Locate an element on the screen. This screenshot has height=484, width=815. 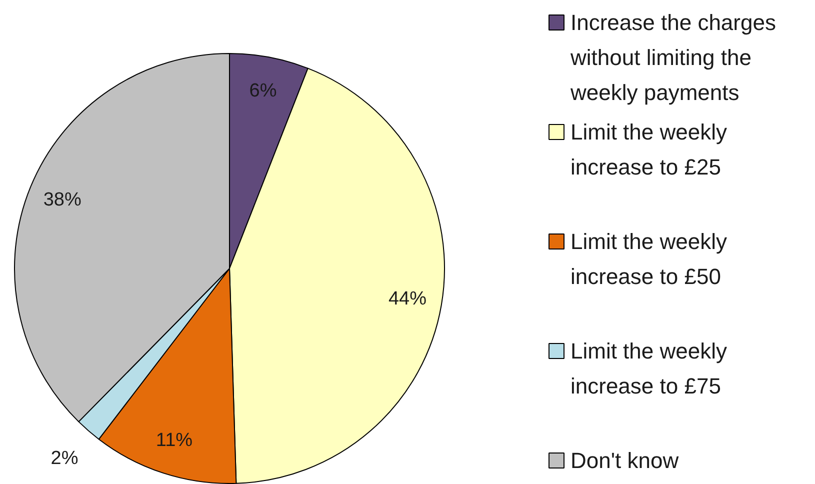
legend-label: Increase the charges without limiting the weekly payments is located at coordinates (673, 57).